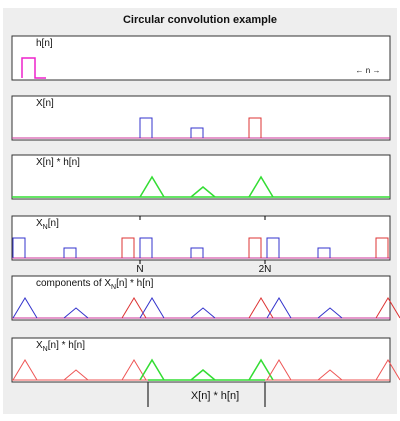 This screenshot has width=400, height=421. What do you see at coordinates (73, 283) in the screenshot?
I see `label-base: components of X` at bounding box center [73, 283].